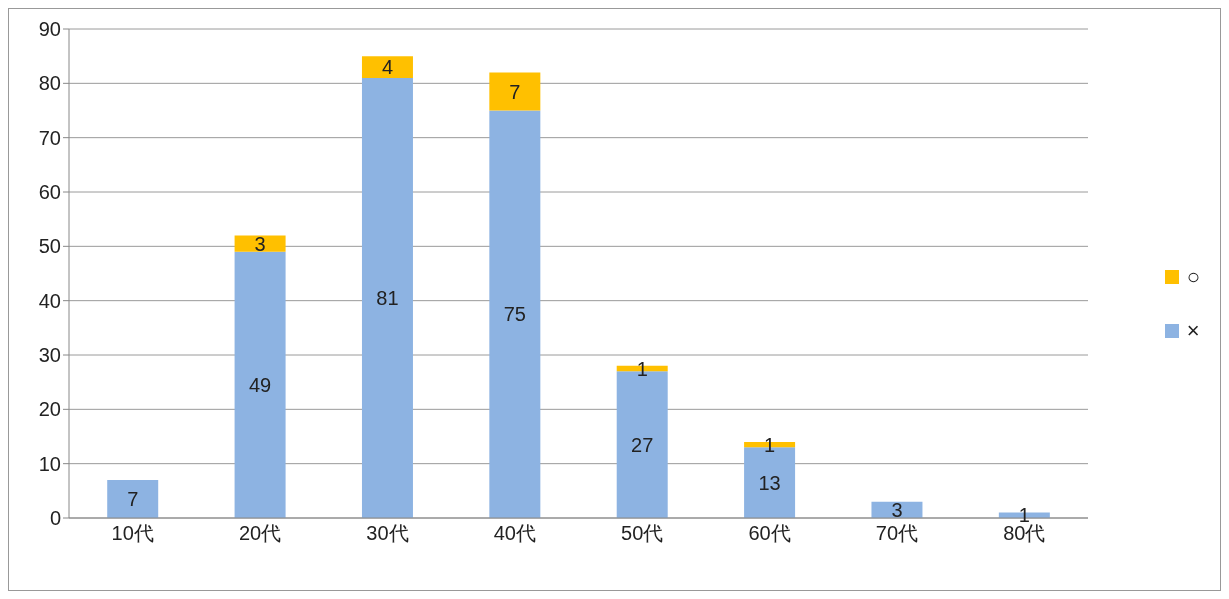 This screenshot has height=599, width=1229. I want to click on x-tick-label: 50代, so click(642, 533).